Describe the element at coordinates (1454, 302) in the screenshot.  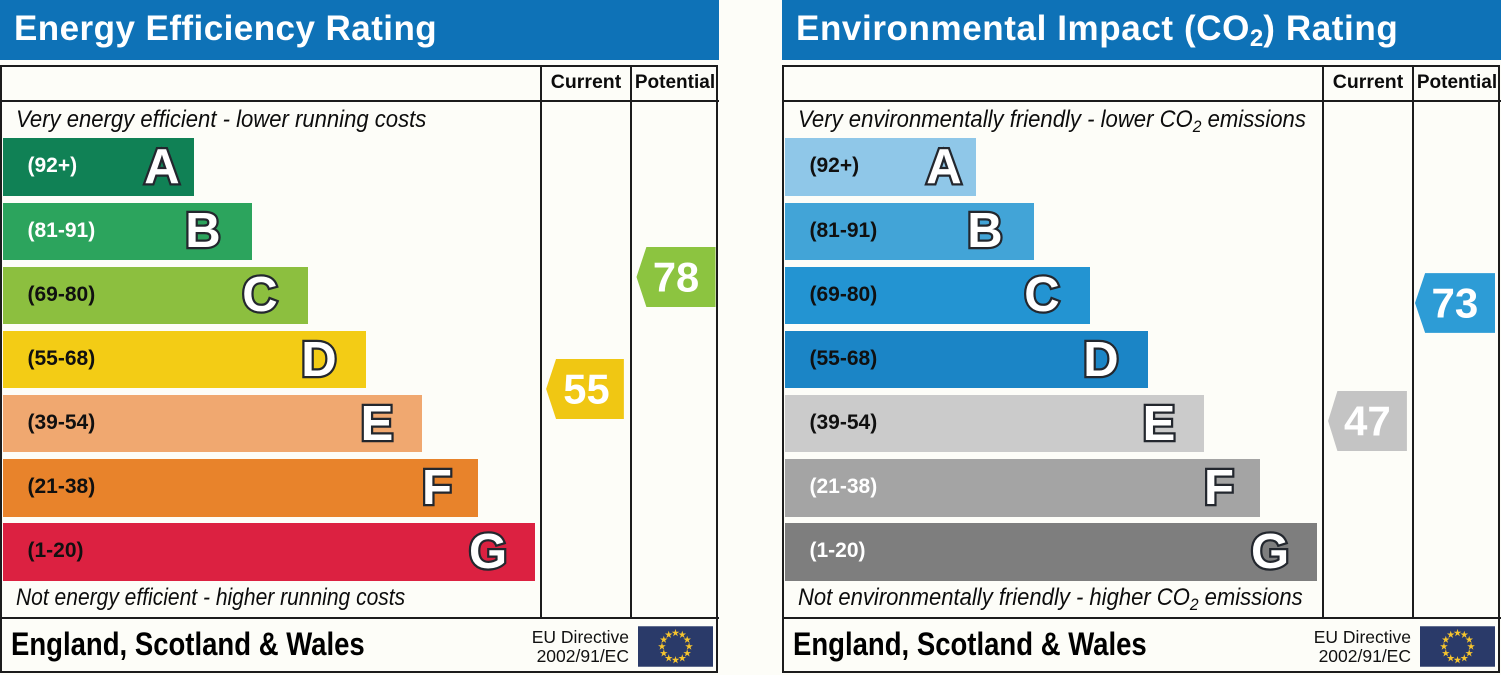
I see `svg-text: 73` at that location.